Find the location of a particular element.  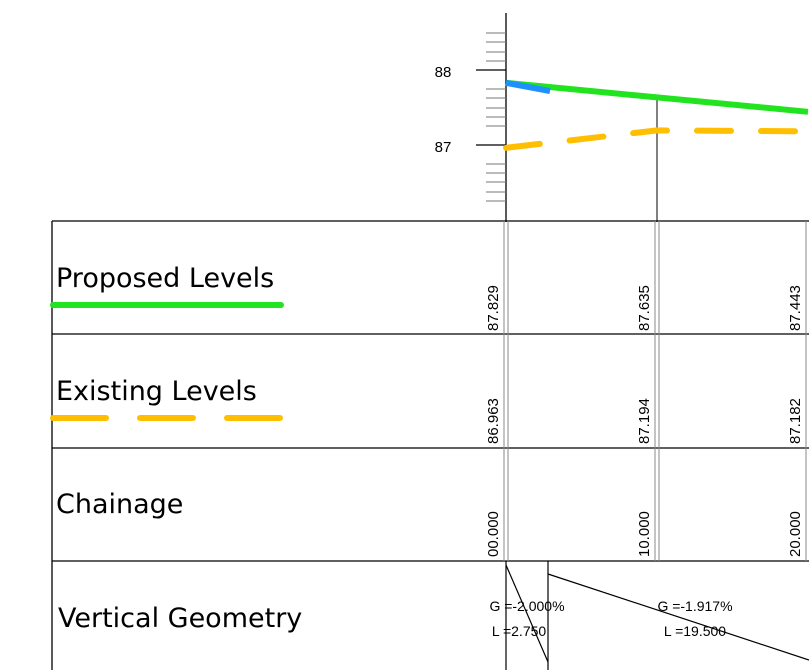

proposed-levels-line is located at coordinates (657, 97).